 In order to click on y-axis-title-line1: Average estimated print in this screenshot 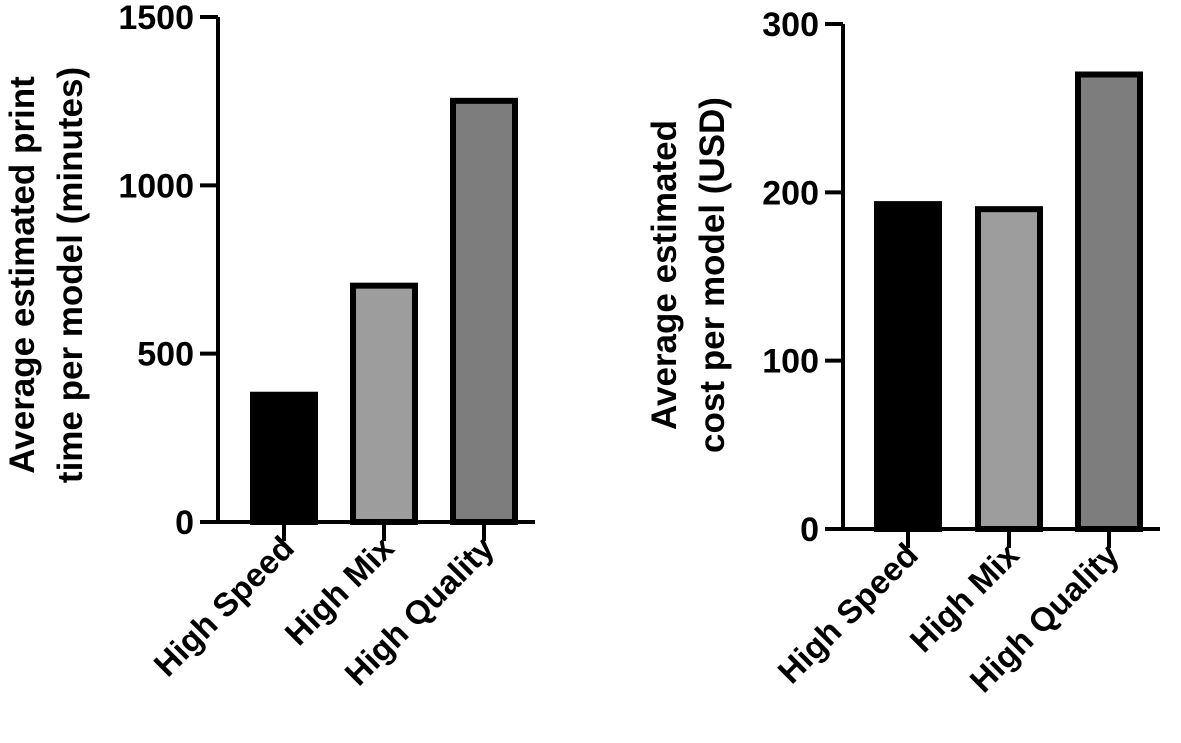, I will do `click(22, 275)`.